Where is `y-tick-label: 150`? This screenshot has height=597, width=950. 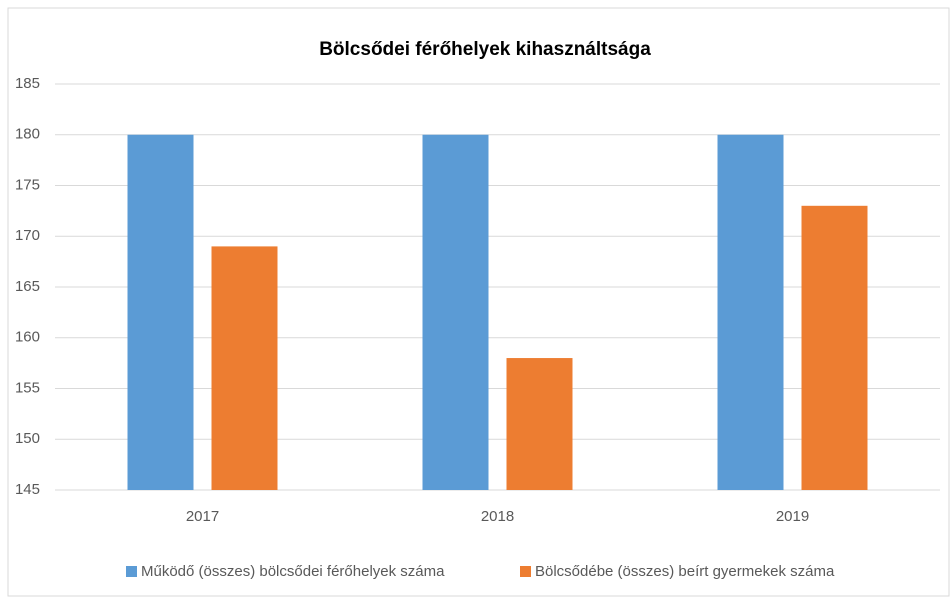 y-tick-label: 150 is located at coordinates (27, 438).